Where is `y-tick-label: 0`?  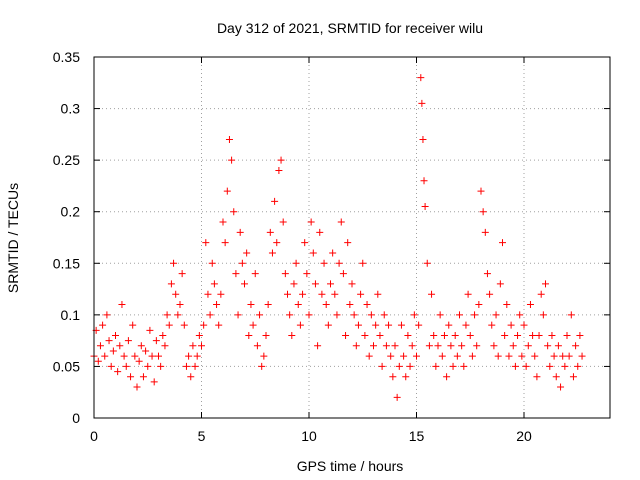
y-tick-label: 0 is located at coordinates (76, 418).